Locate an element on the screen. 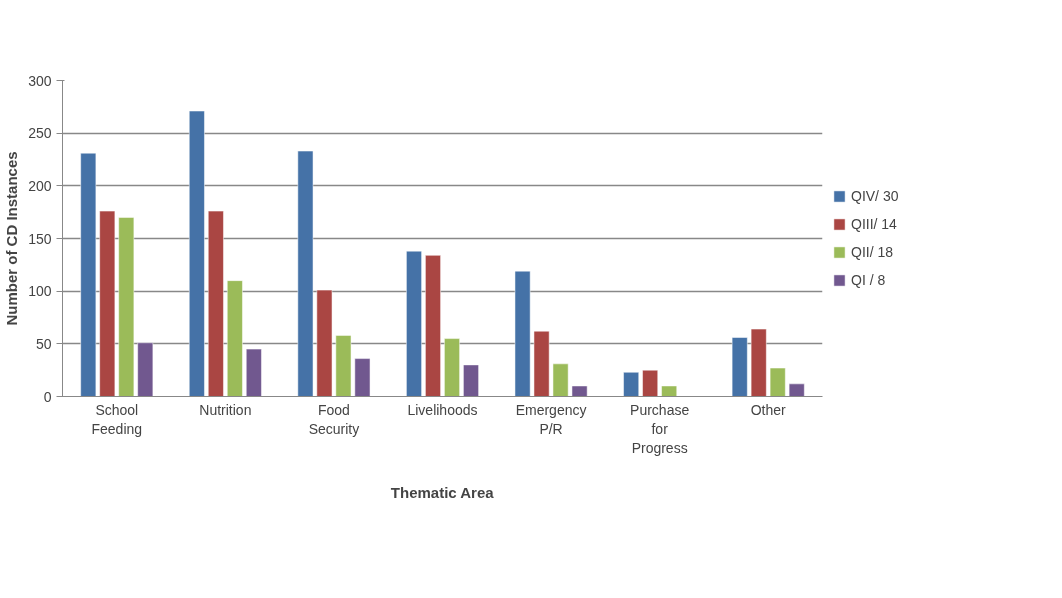  legend-label: QII/ 18 is located at coordinates (872, 252).